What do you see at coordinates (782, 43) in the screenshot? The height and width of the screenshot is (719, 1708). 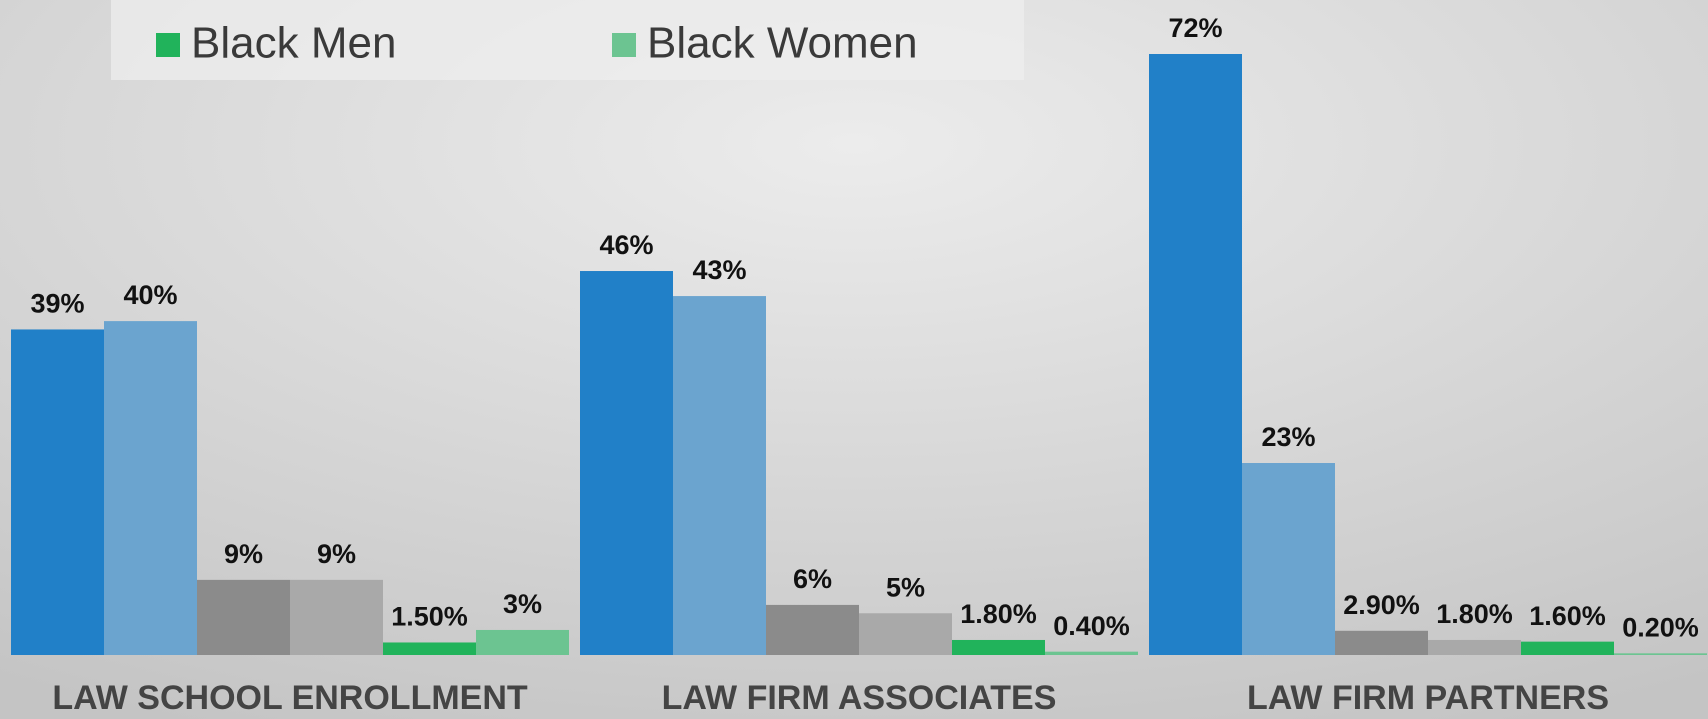 I see `legend-label: Black Women` at bounding box center [782, 43].